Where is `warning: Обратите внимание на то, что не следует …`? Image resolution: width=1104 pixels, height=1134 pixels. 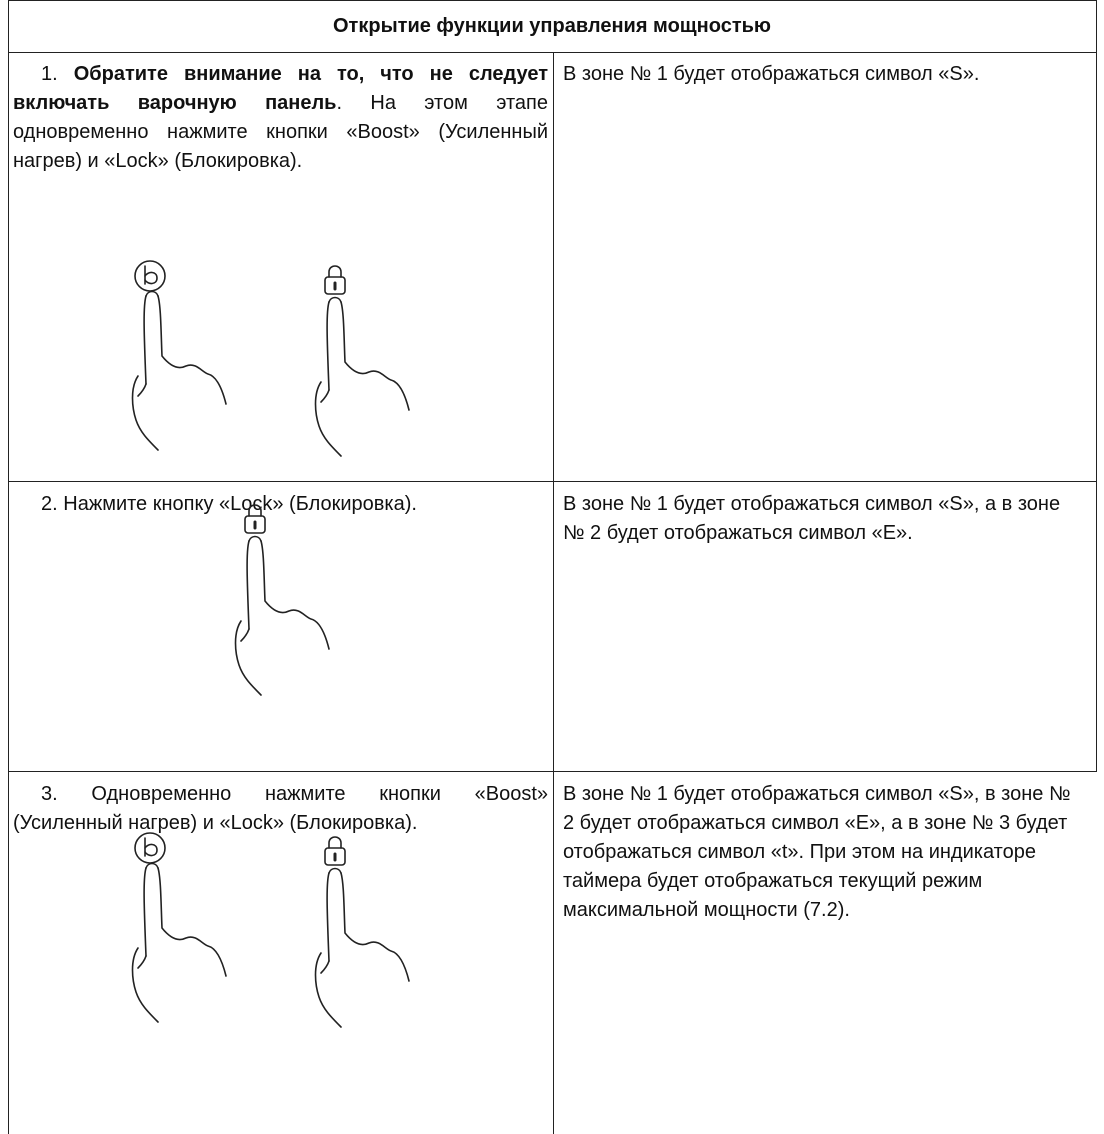 warning: Обратите внимание на то, что не следует … is located at coordinates (280, 88).